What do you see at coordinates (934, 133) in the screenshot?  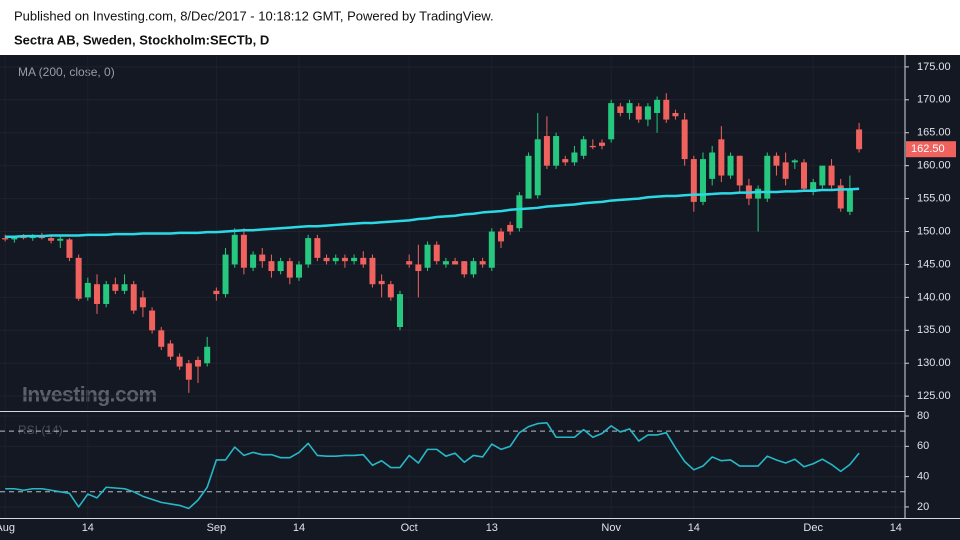 I see `y-tick-label: 165.00` at bounding box center [934, 133].